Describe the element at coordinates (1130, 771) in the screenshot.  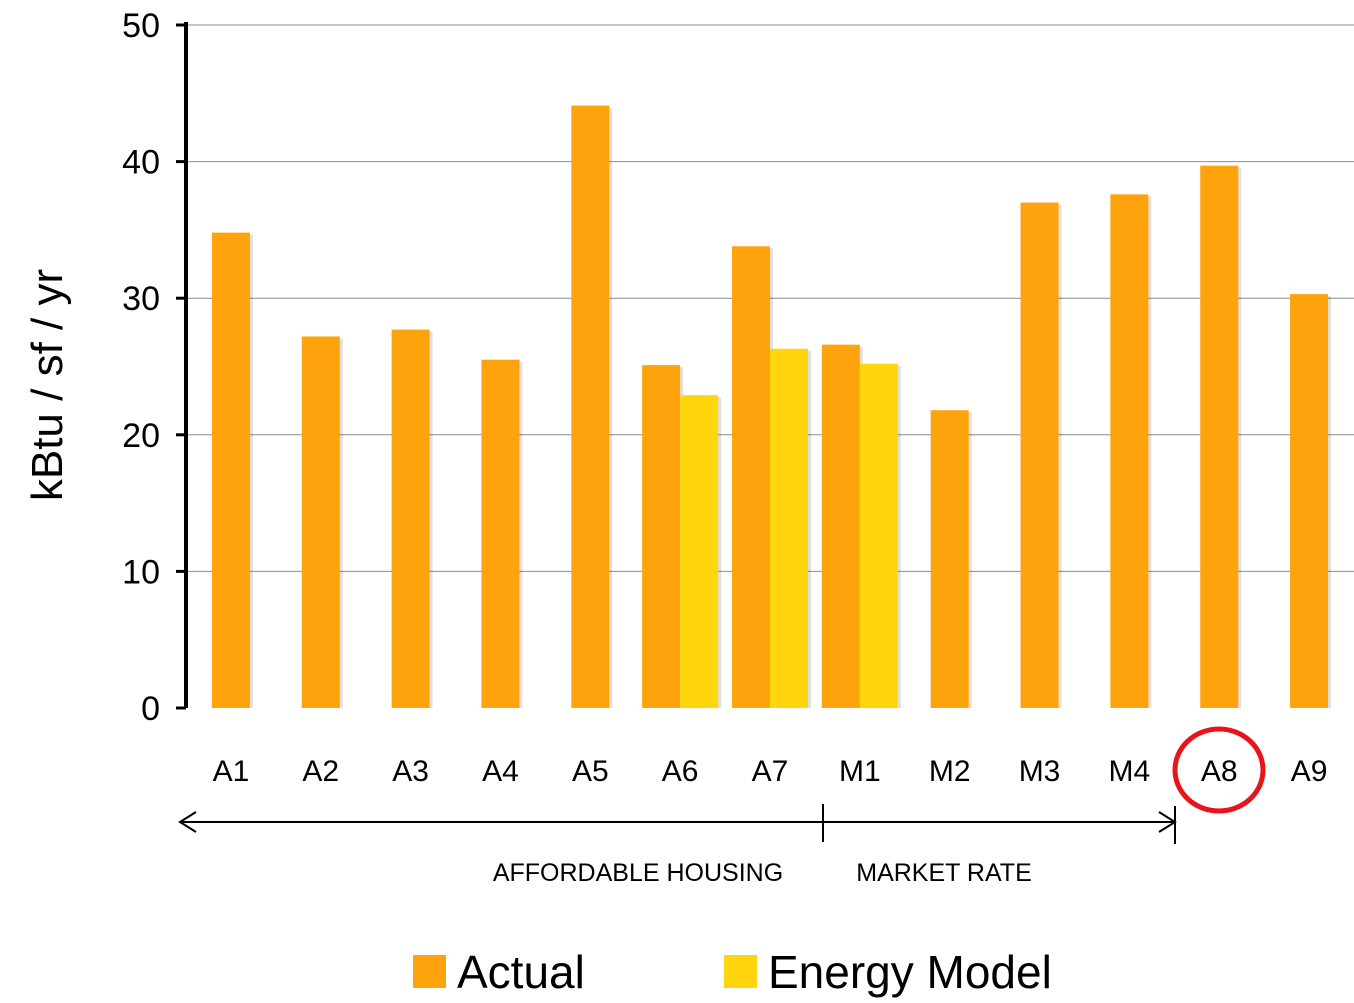
I see `x-category-label-m4: M4` at that location.